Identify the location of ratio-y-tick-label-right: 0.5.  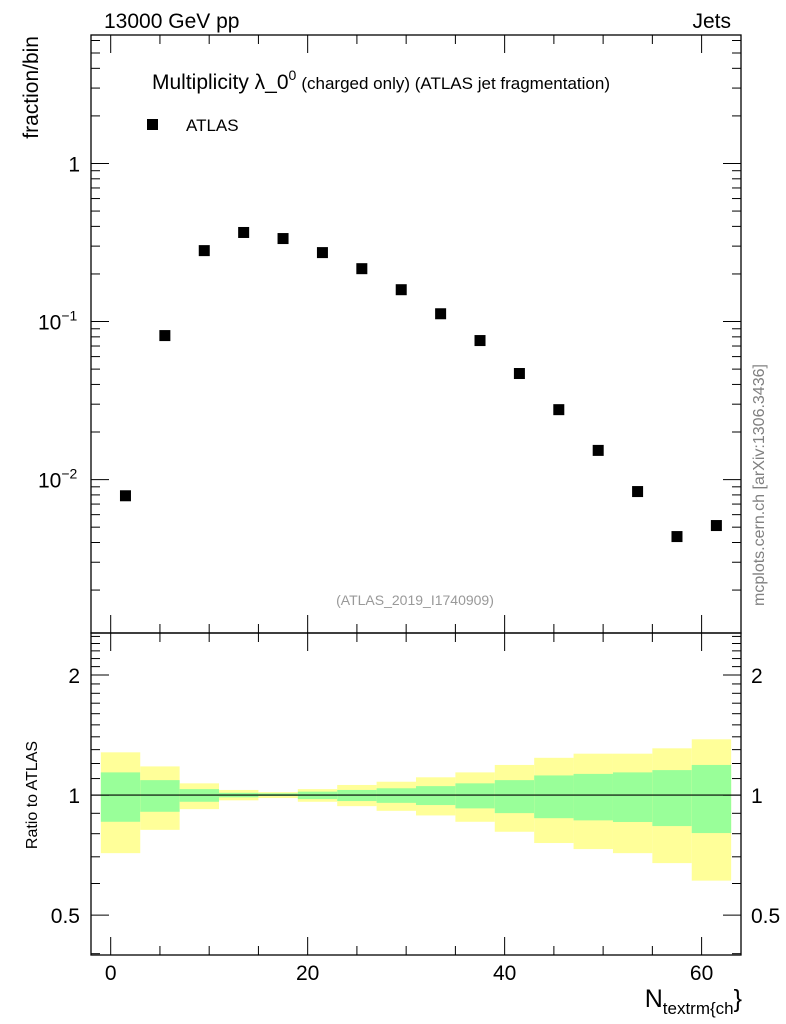
(765, 916).